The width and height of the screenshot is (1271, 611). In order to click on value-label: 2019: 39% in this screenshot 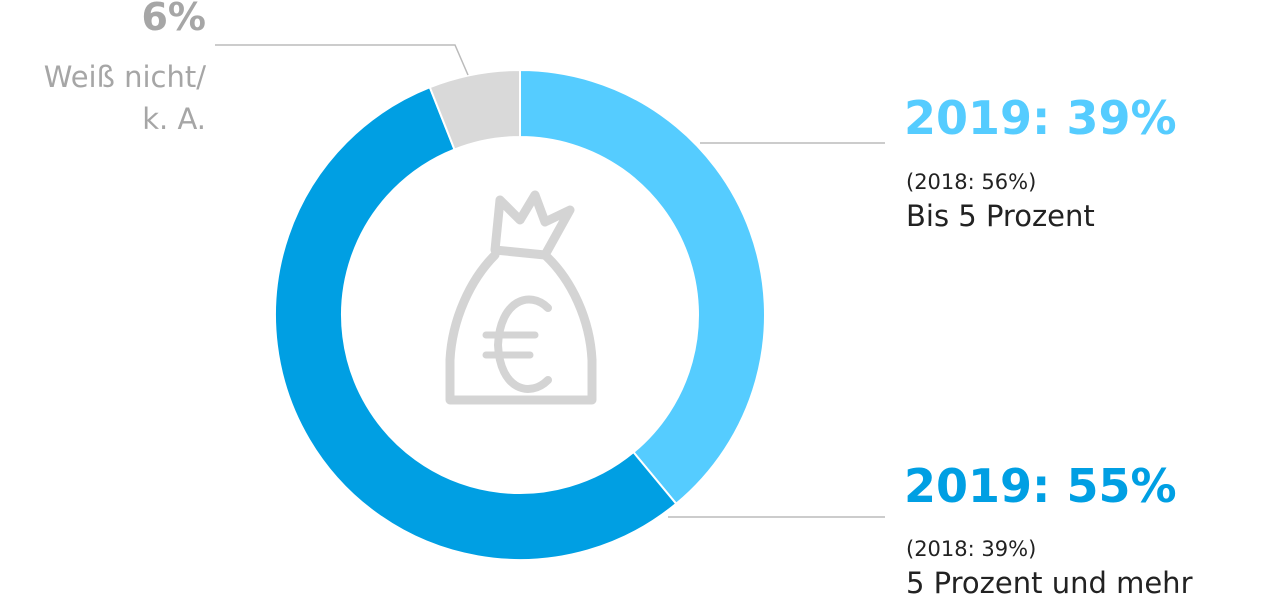, I will do `click(1040, 118)`.